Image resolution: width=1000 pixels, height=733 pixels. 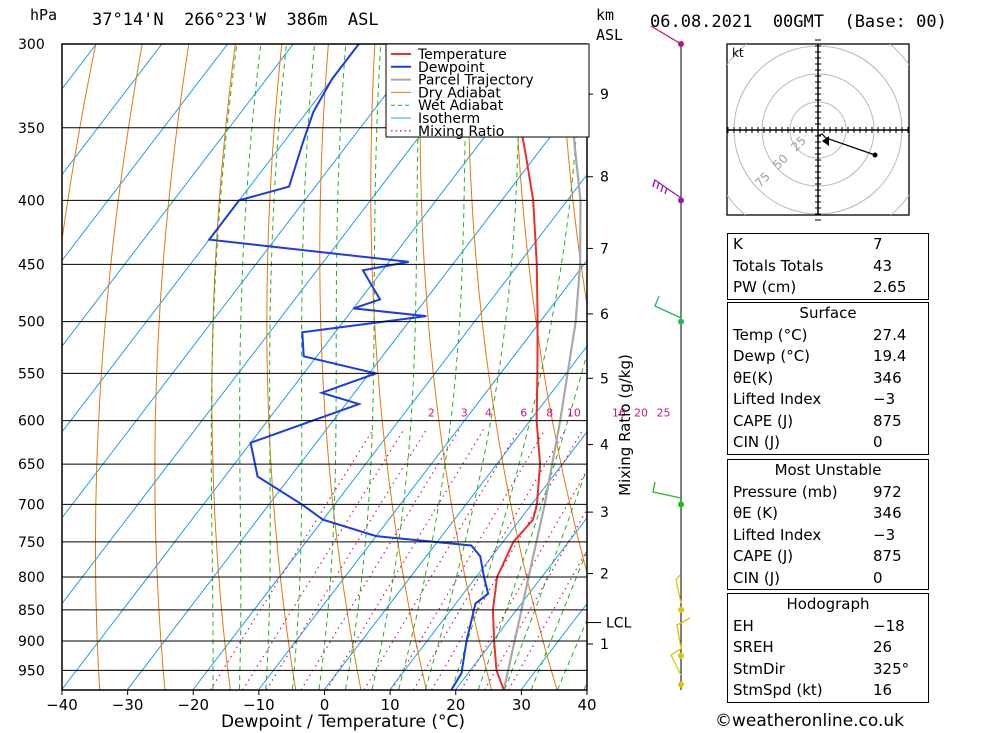 What do you see at coordinates (759, 668) in the screenshot?
I see `indices-key: StmDir` at bounding box center [759, 668].